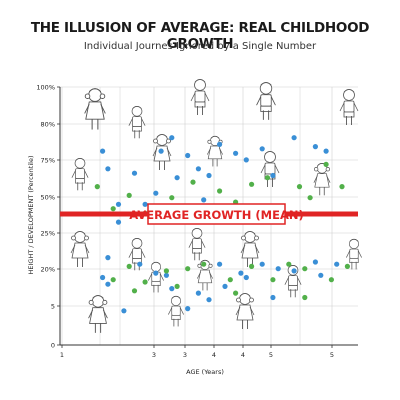 The image size is (400, 400). What do you see at coordinates (45, 87) in the screenshot?
I see `y-tick-label: 100%` at bounding box center [45, 87].